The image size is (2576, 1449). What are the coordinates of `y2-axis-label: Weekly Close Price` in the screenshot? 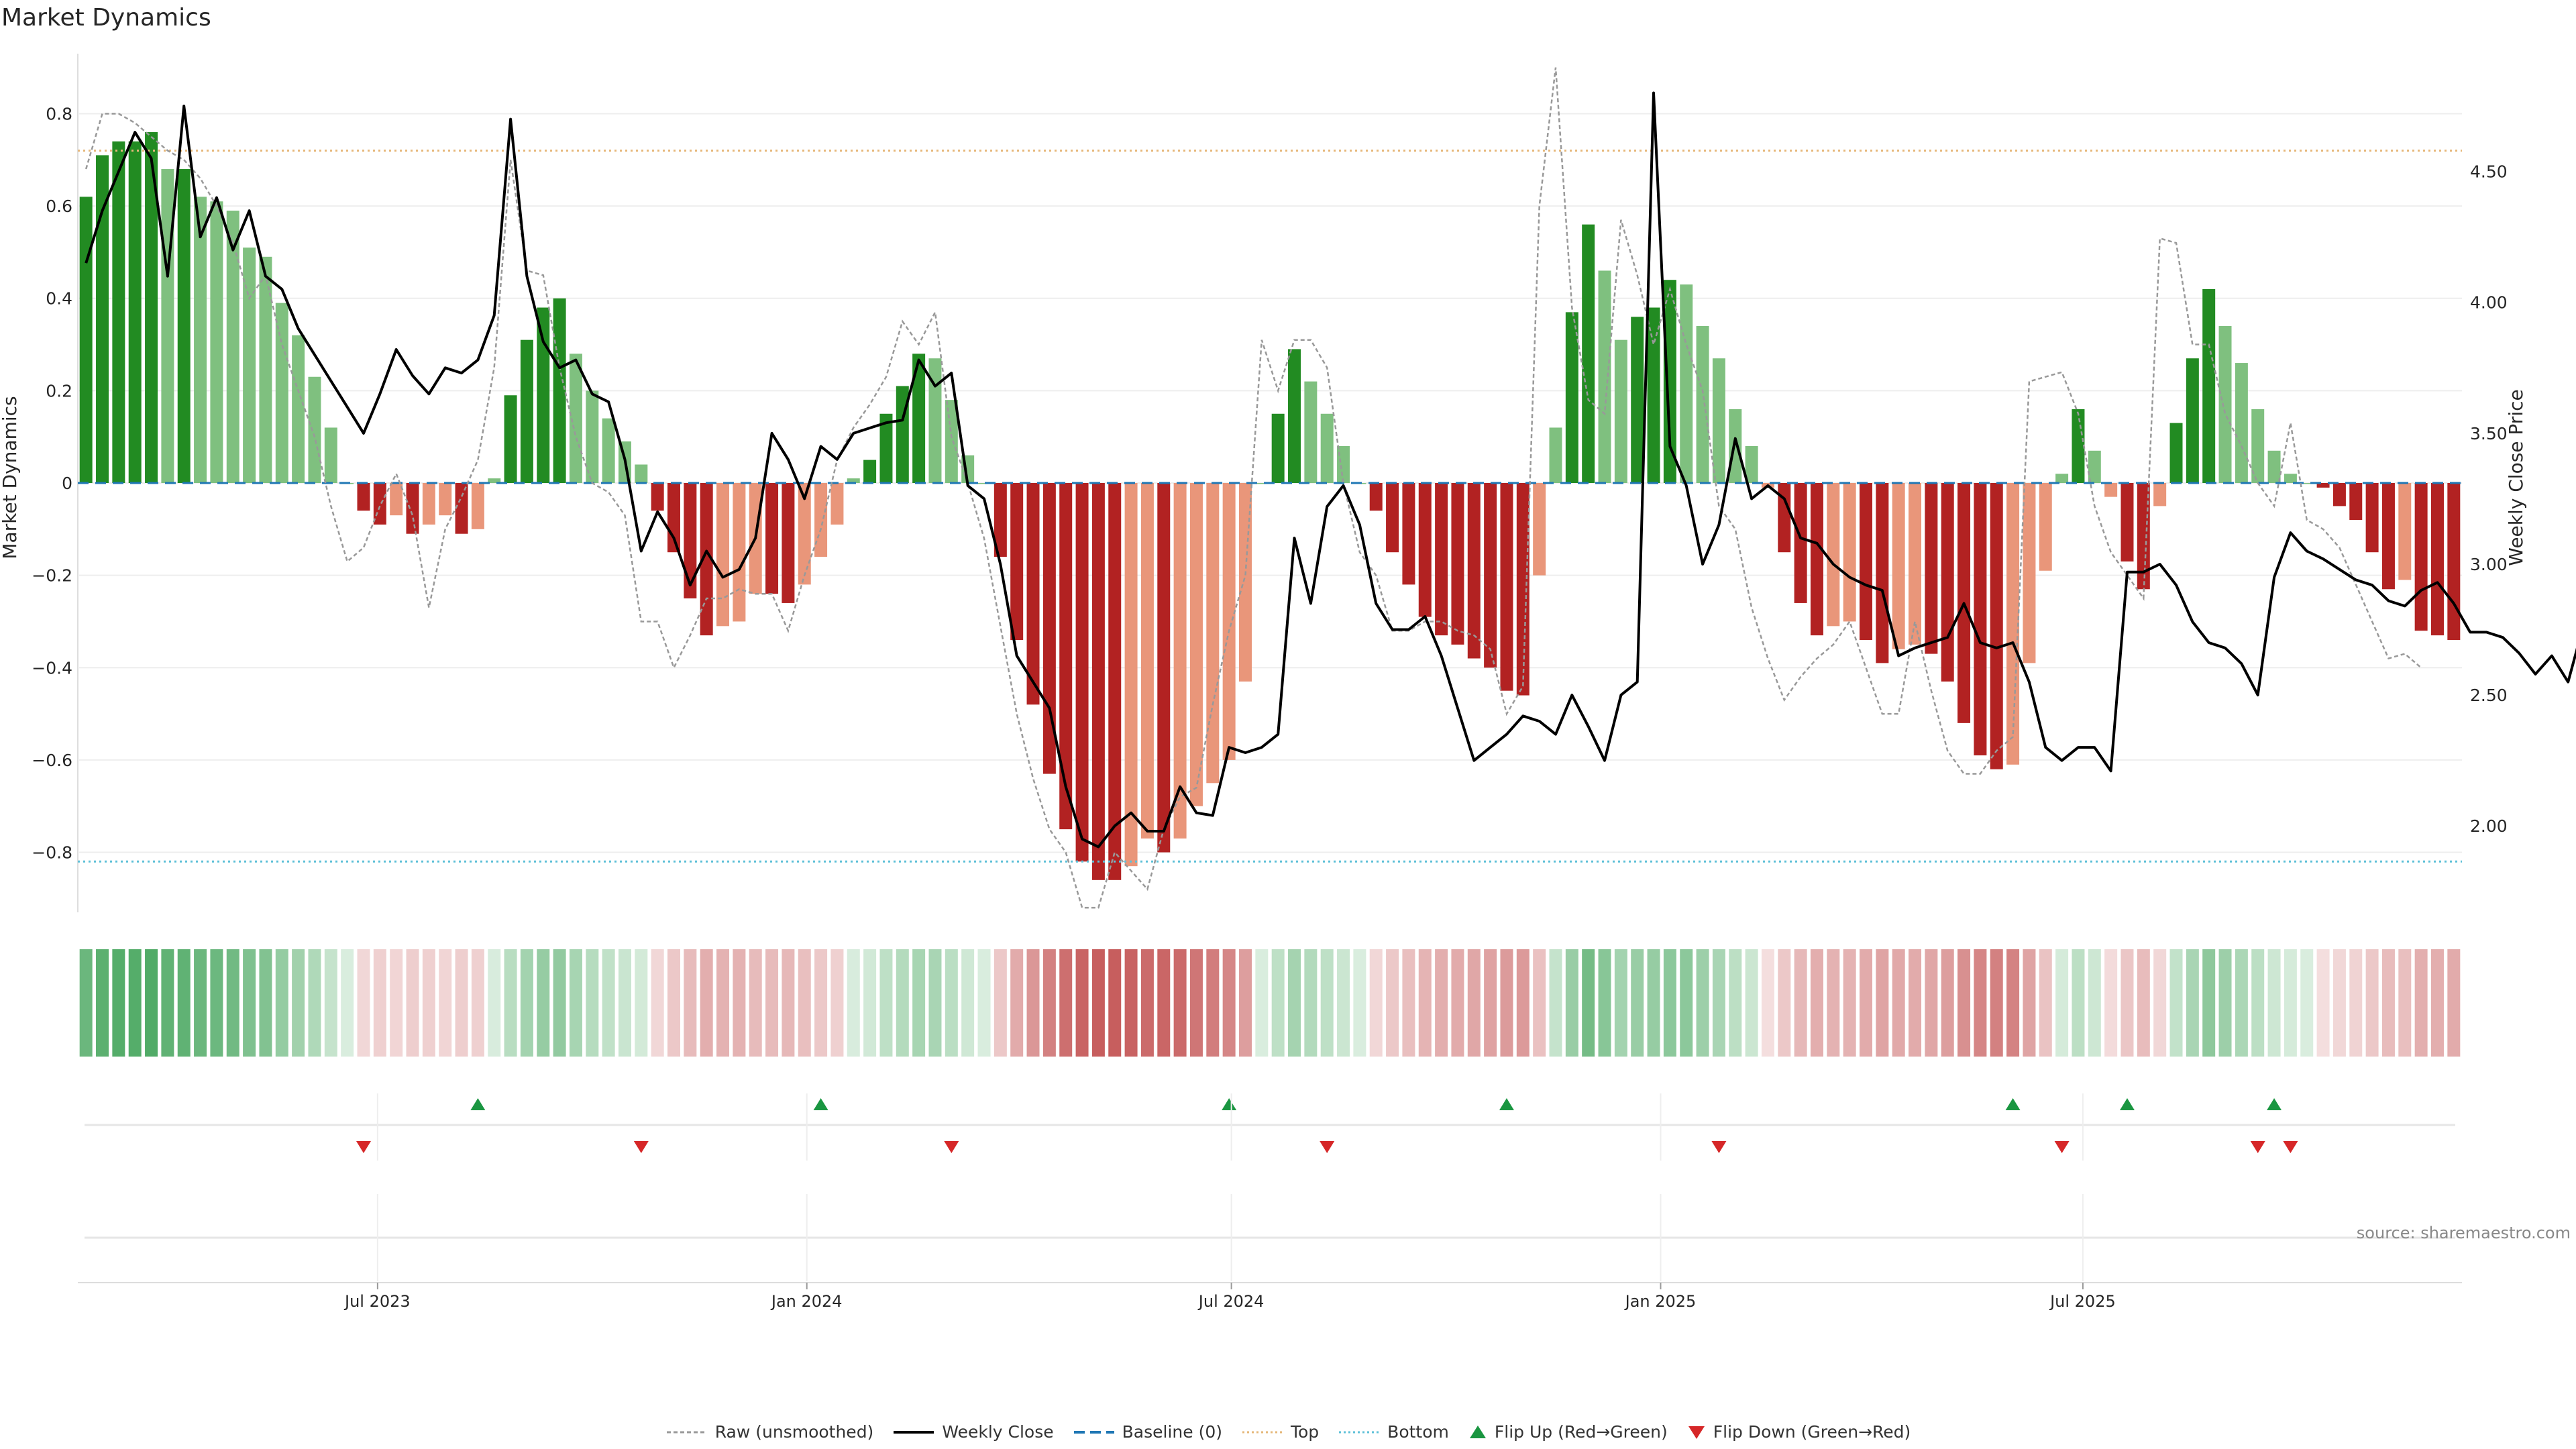 It's located at (2516, 477).